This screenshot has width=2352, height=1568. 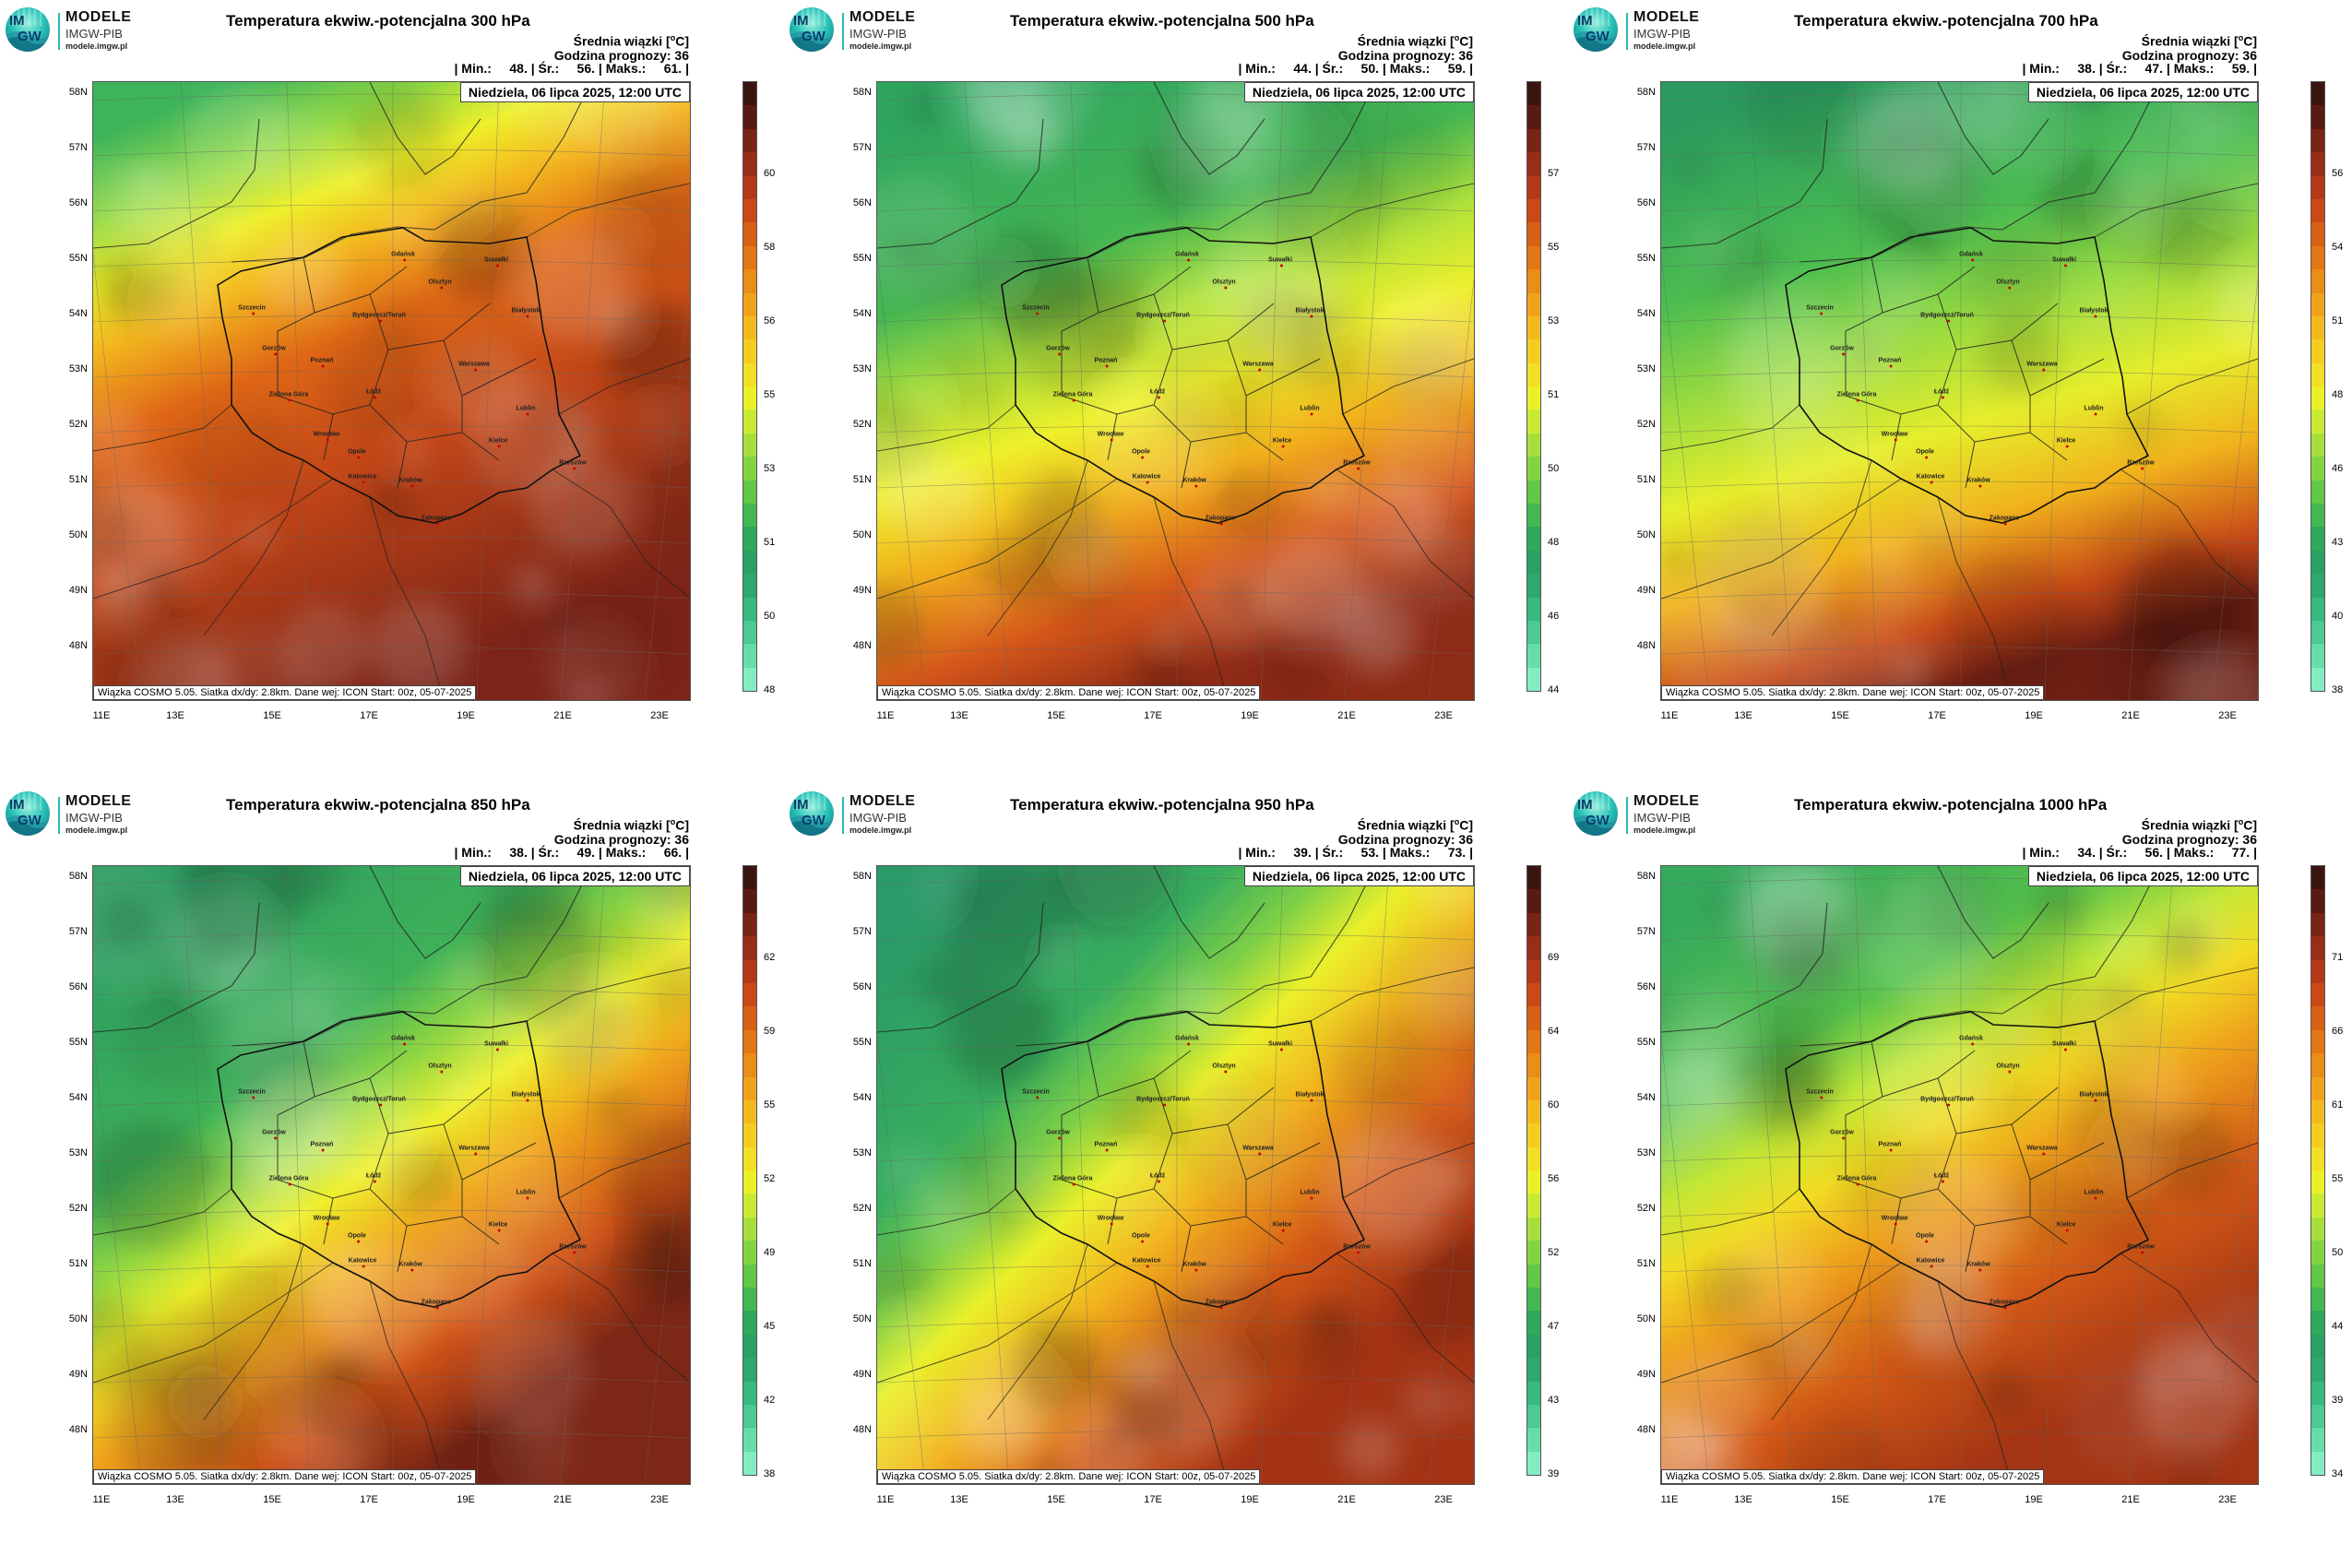 What do you see at coordinates (1554, 321) in the screenshot?
I see `colorbar-tick-label: 53` at bounding box center [1554, 321].